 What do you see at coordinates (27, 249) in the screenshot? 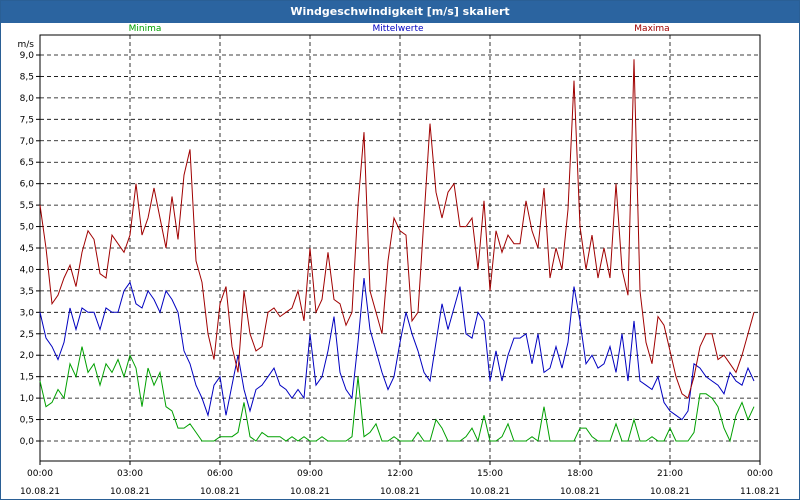
I see `y-tick-label: 4,5` at bounding box center [27, 249].